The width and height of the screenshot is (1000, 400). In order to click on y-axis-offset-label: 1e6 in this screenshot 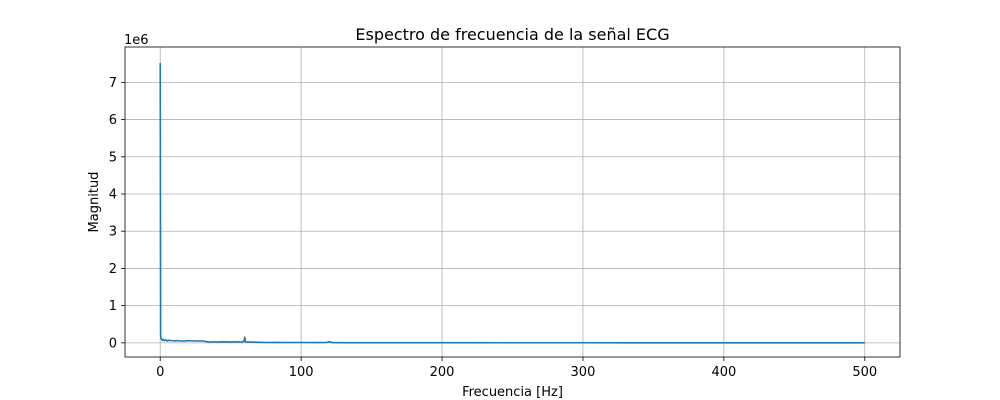, I will do `click(136, 40)`.